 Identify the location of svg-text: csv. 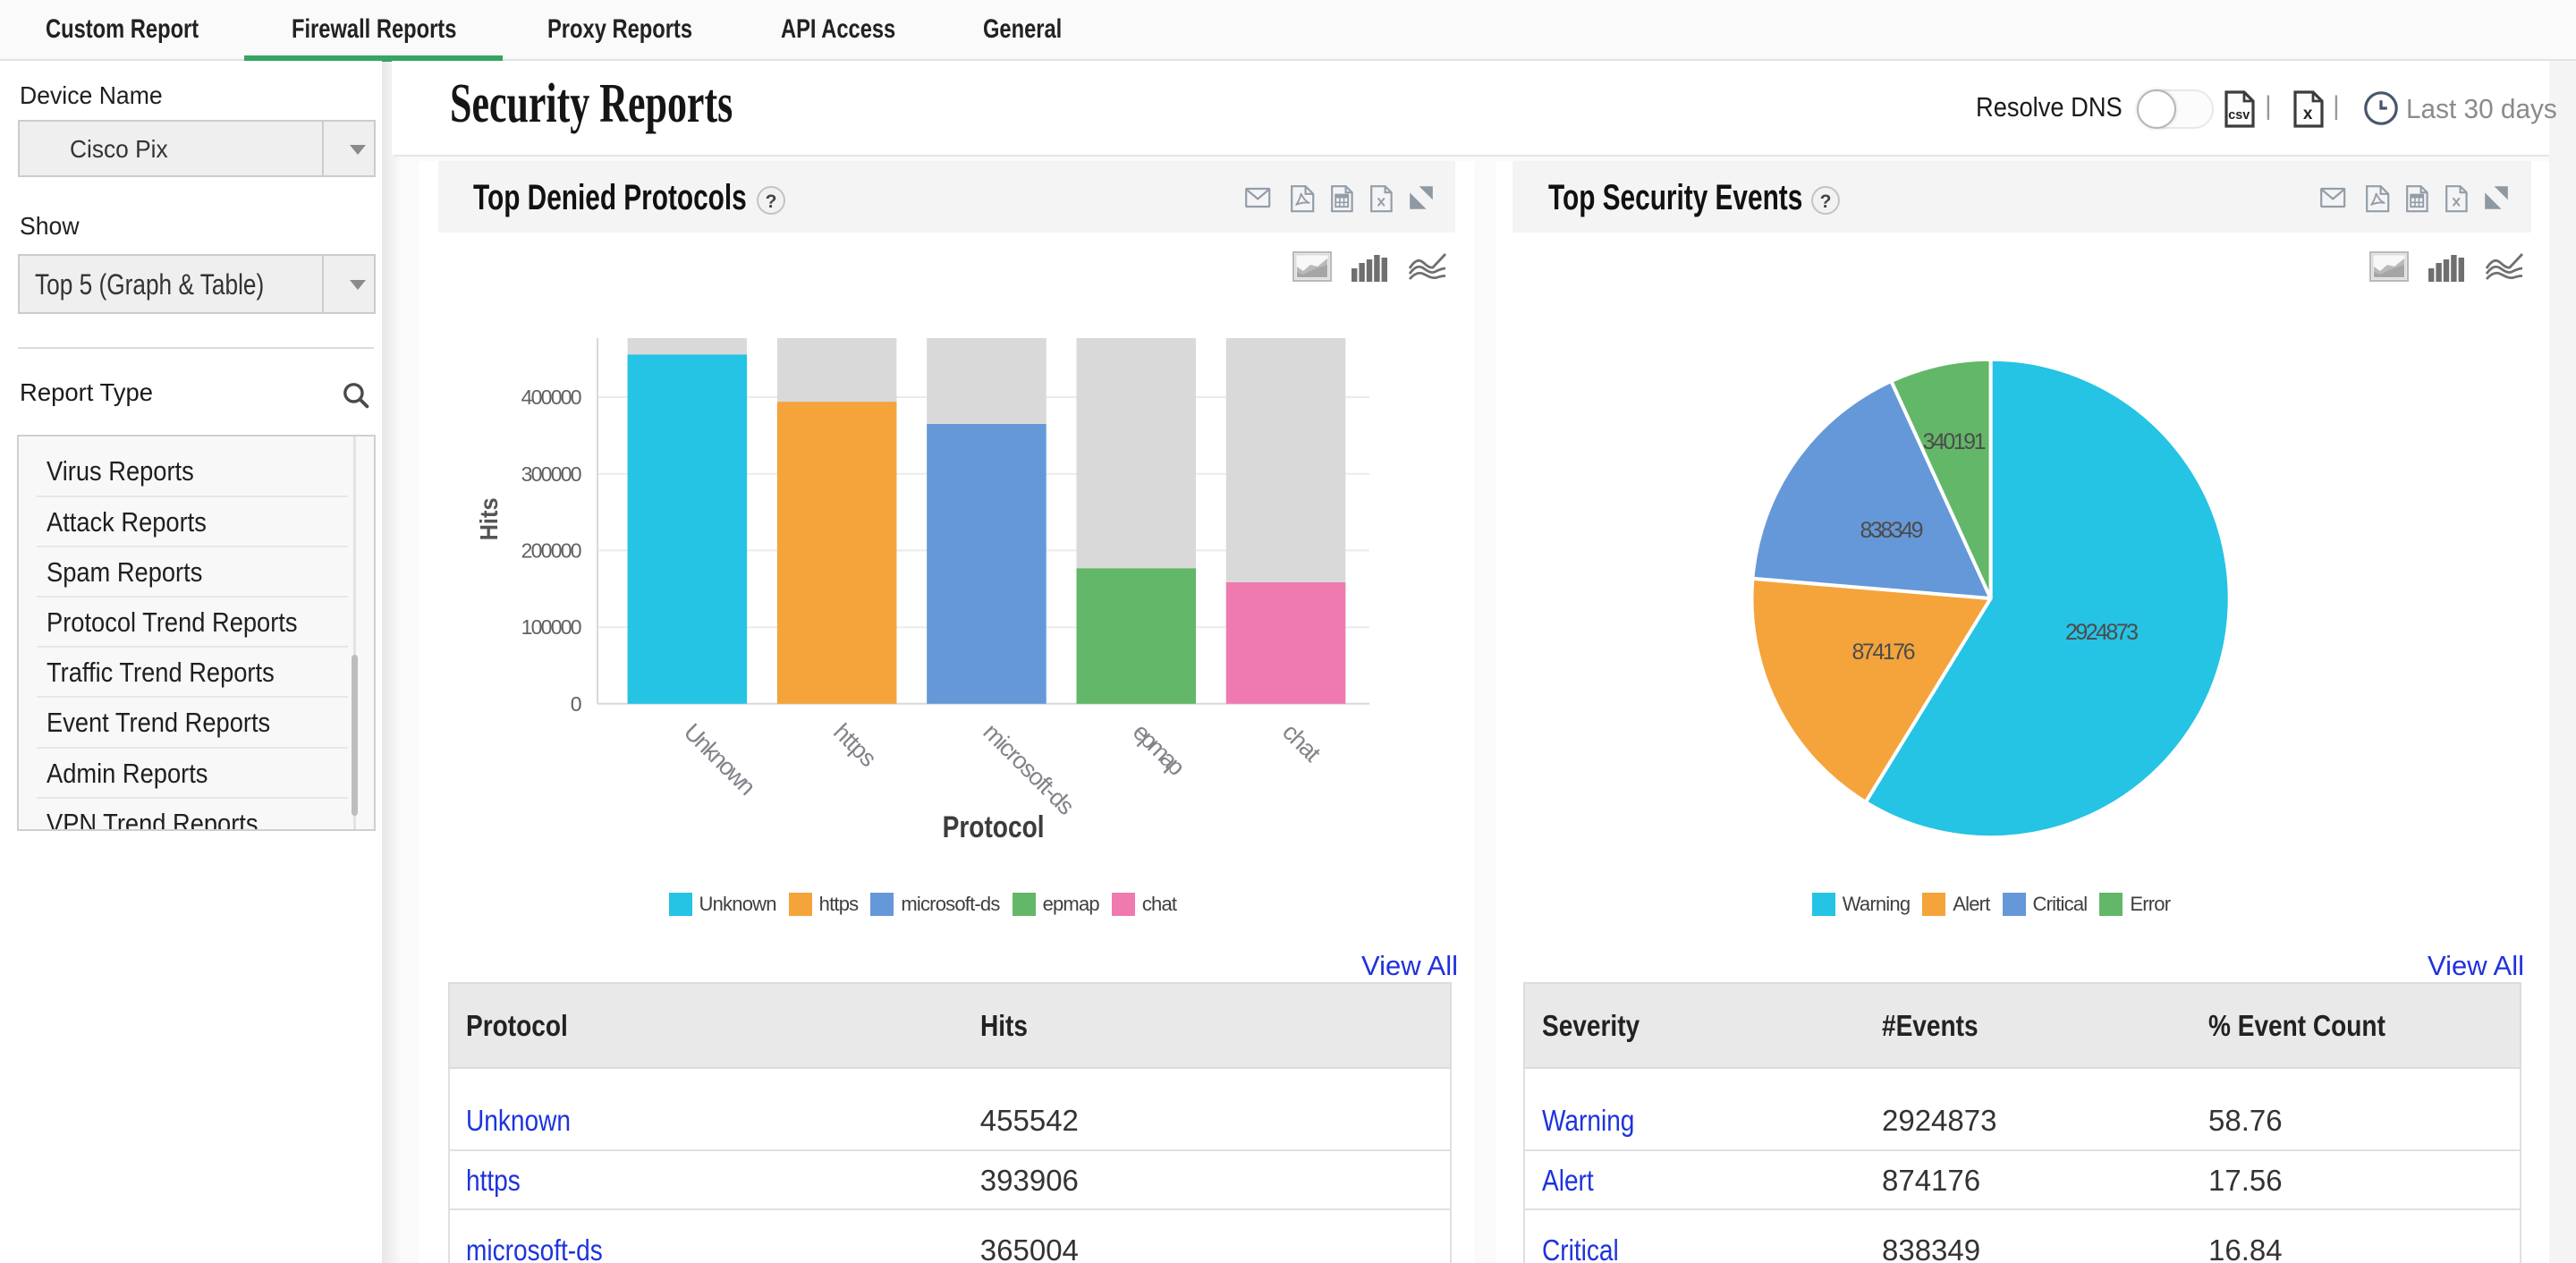
(2239, 116).